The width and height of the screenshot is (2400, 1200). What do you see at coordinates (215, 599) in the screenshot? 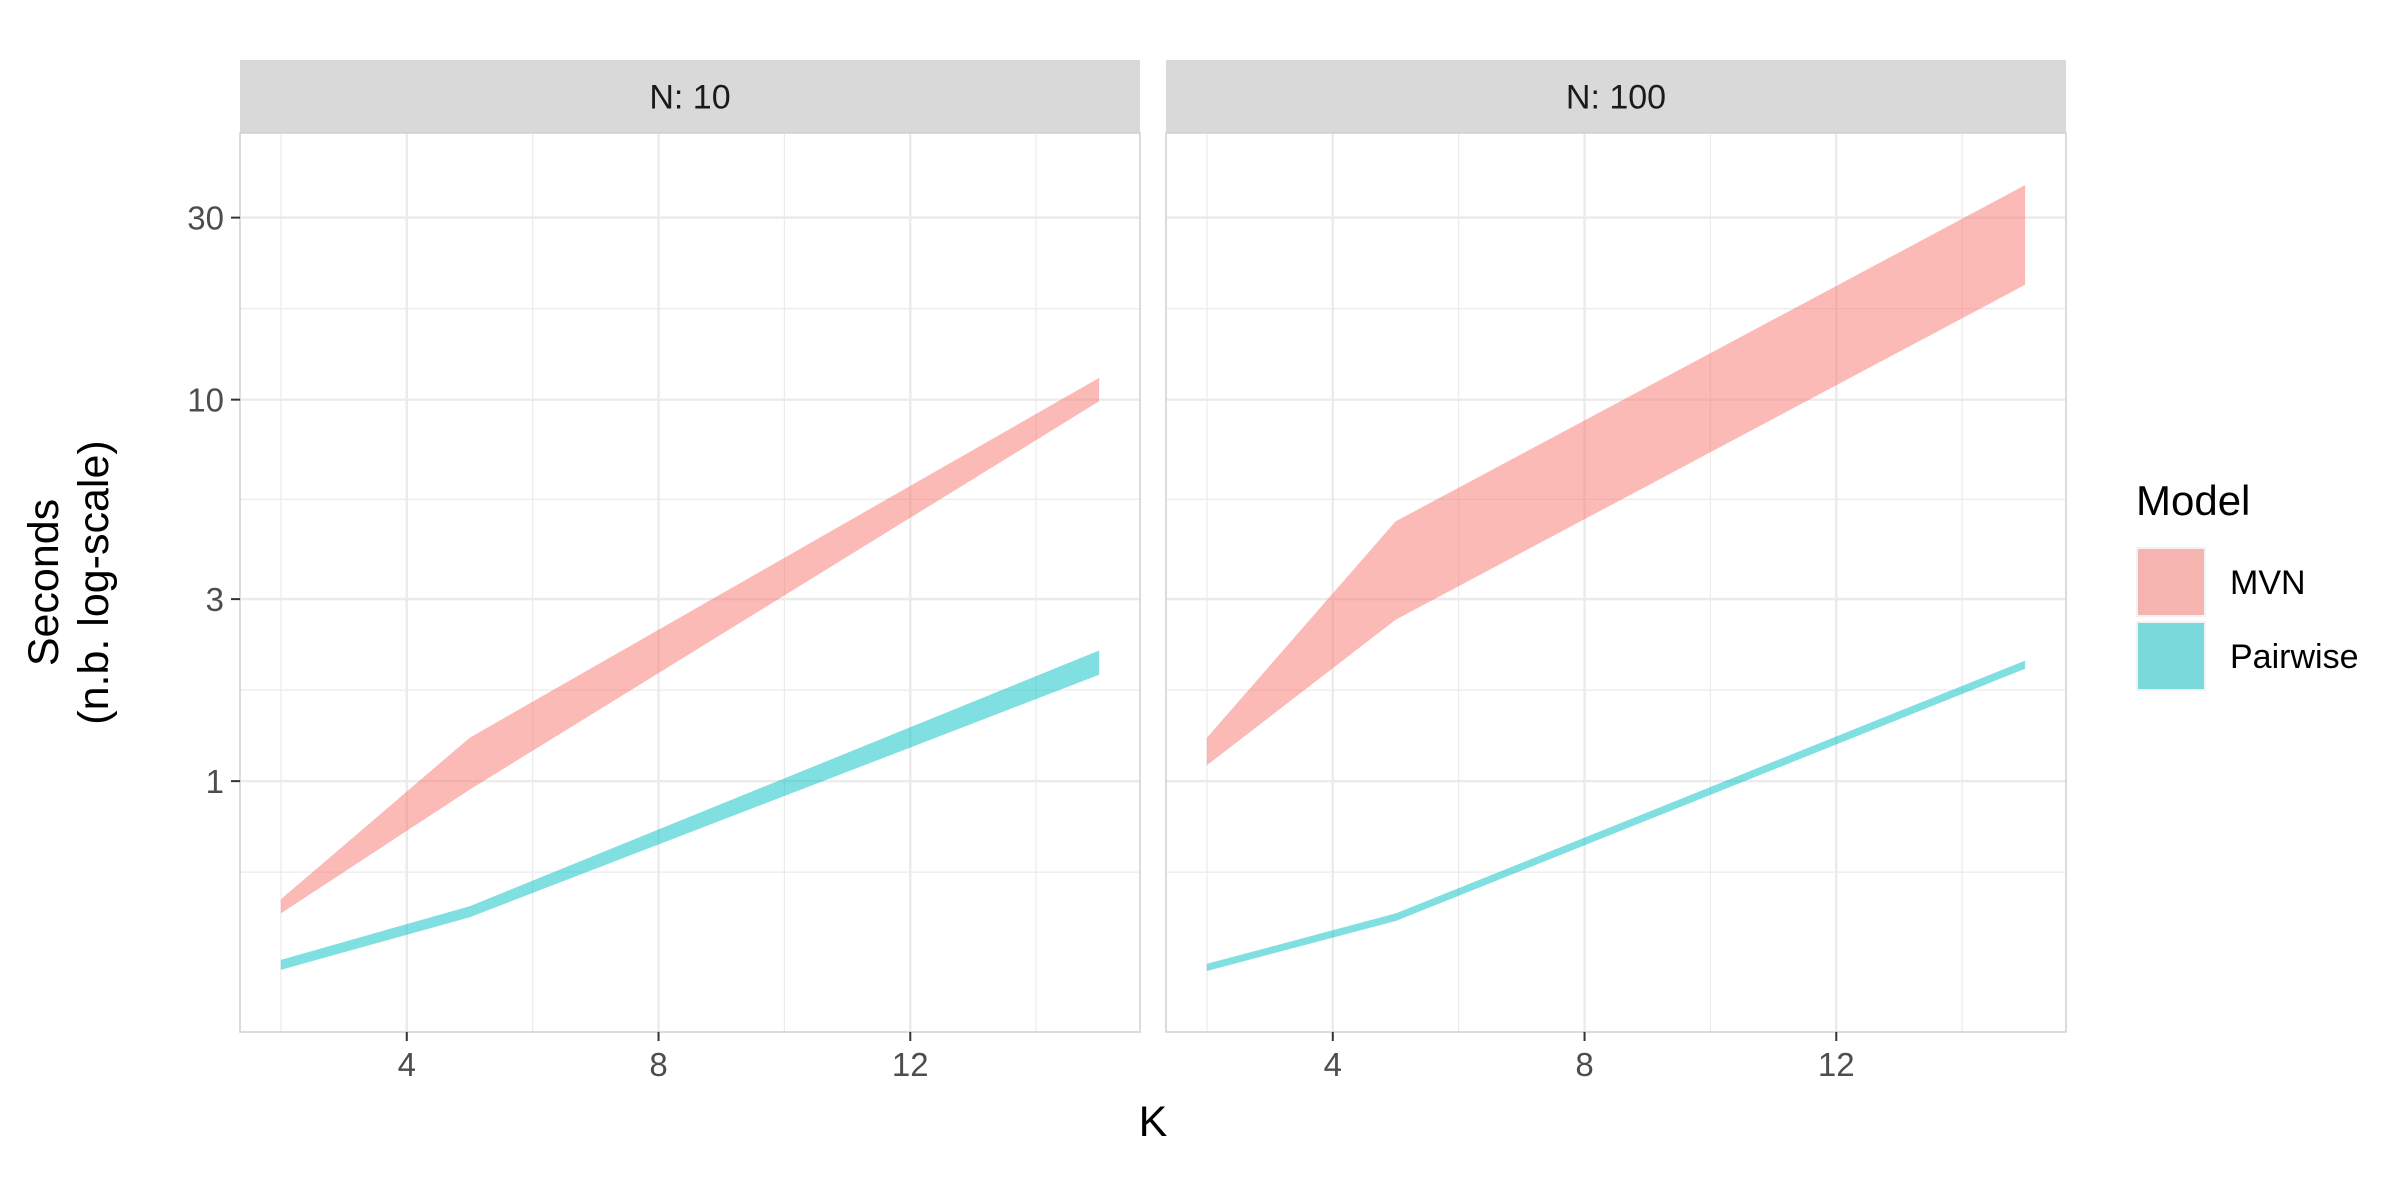
I see `y-tick-label: 3` at bounding box center [215, 599].